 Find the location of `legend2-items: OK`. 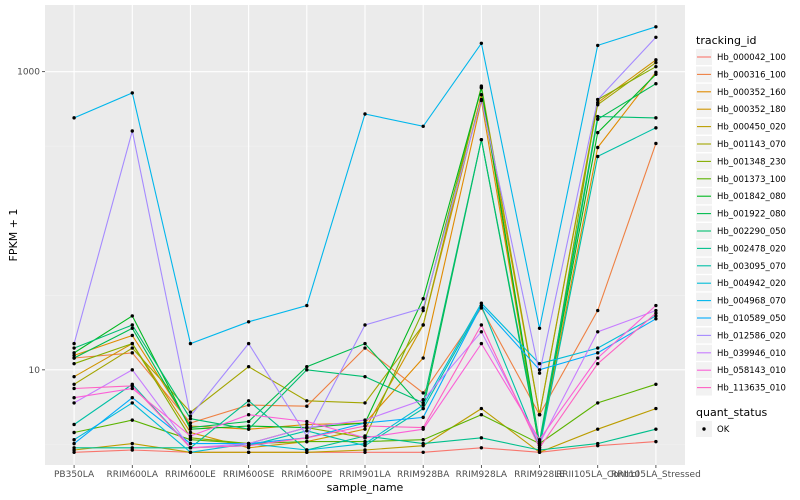

legend2-items: OK is located at coordinates (713, 429).